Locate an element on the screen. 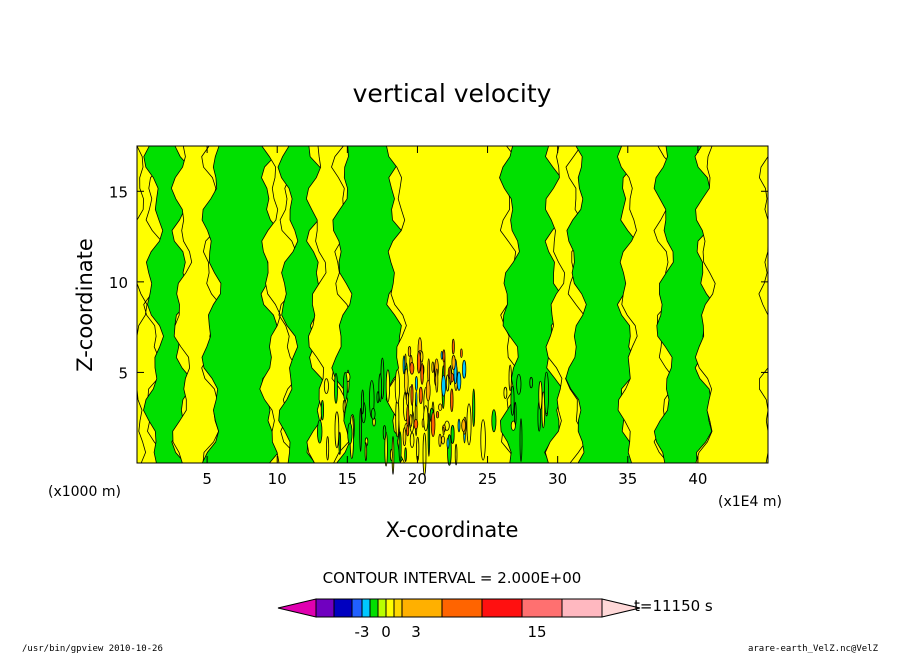 This screenshot has width=904, height=654. x-tick-label: 25 is located at coordinates (487, 479).